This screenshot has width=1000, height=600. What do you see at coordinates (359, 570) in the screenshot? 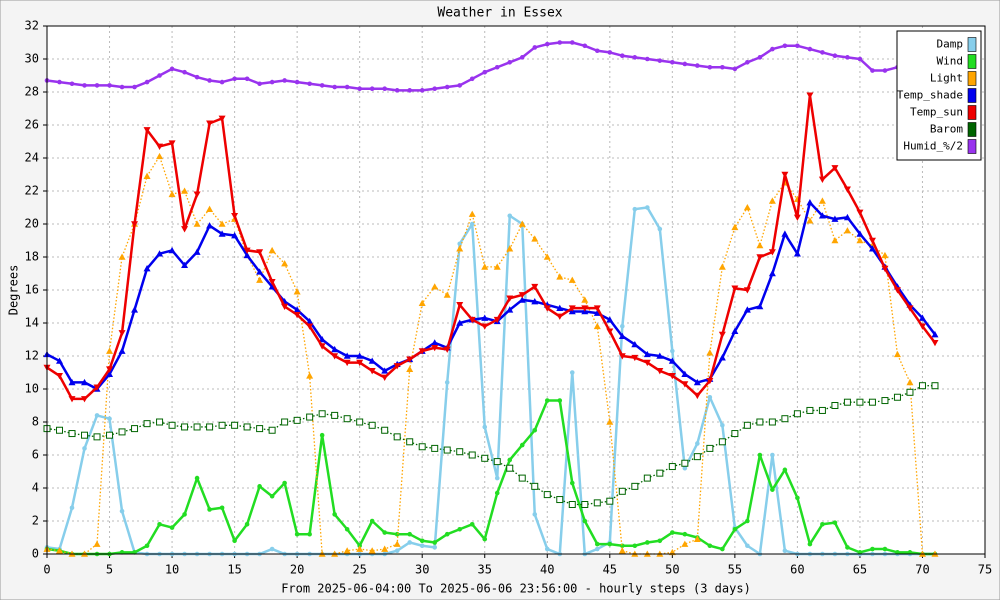
I see `x-tick-label: 25` at bounding box center [359, 570].